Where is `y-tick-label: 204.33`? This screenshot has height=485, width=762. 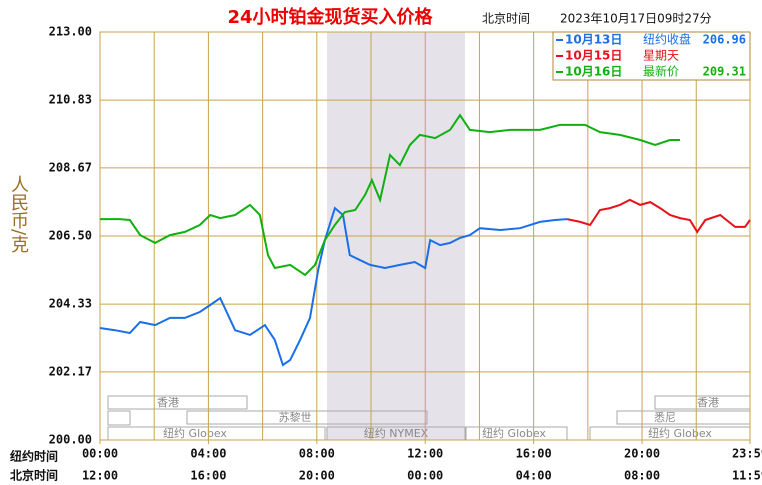 y-tick-label: 204.33 is located at coordinates (70, 304).